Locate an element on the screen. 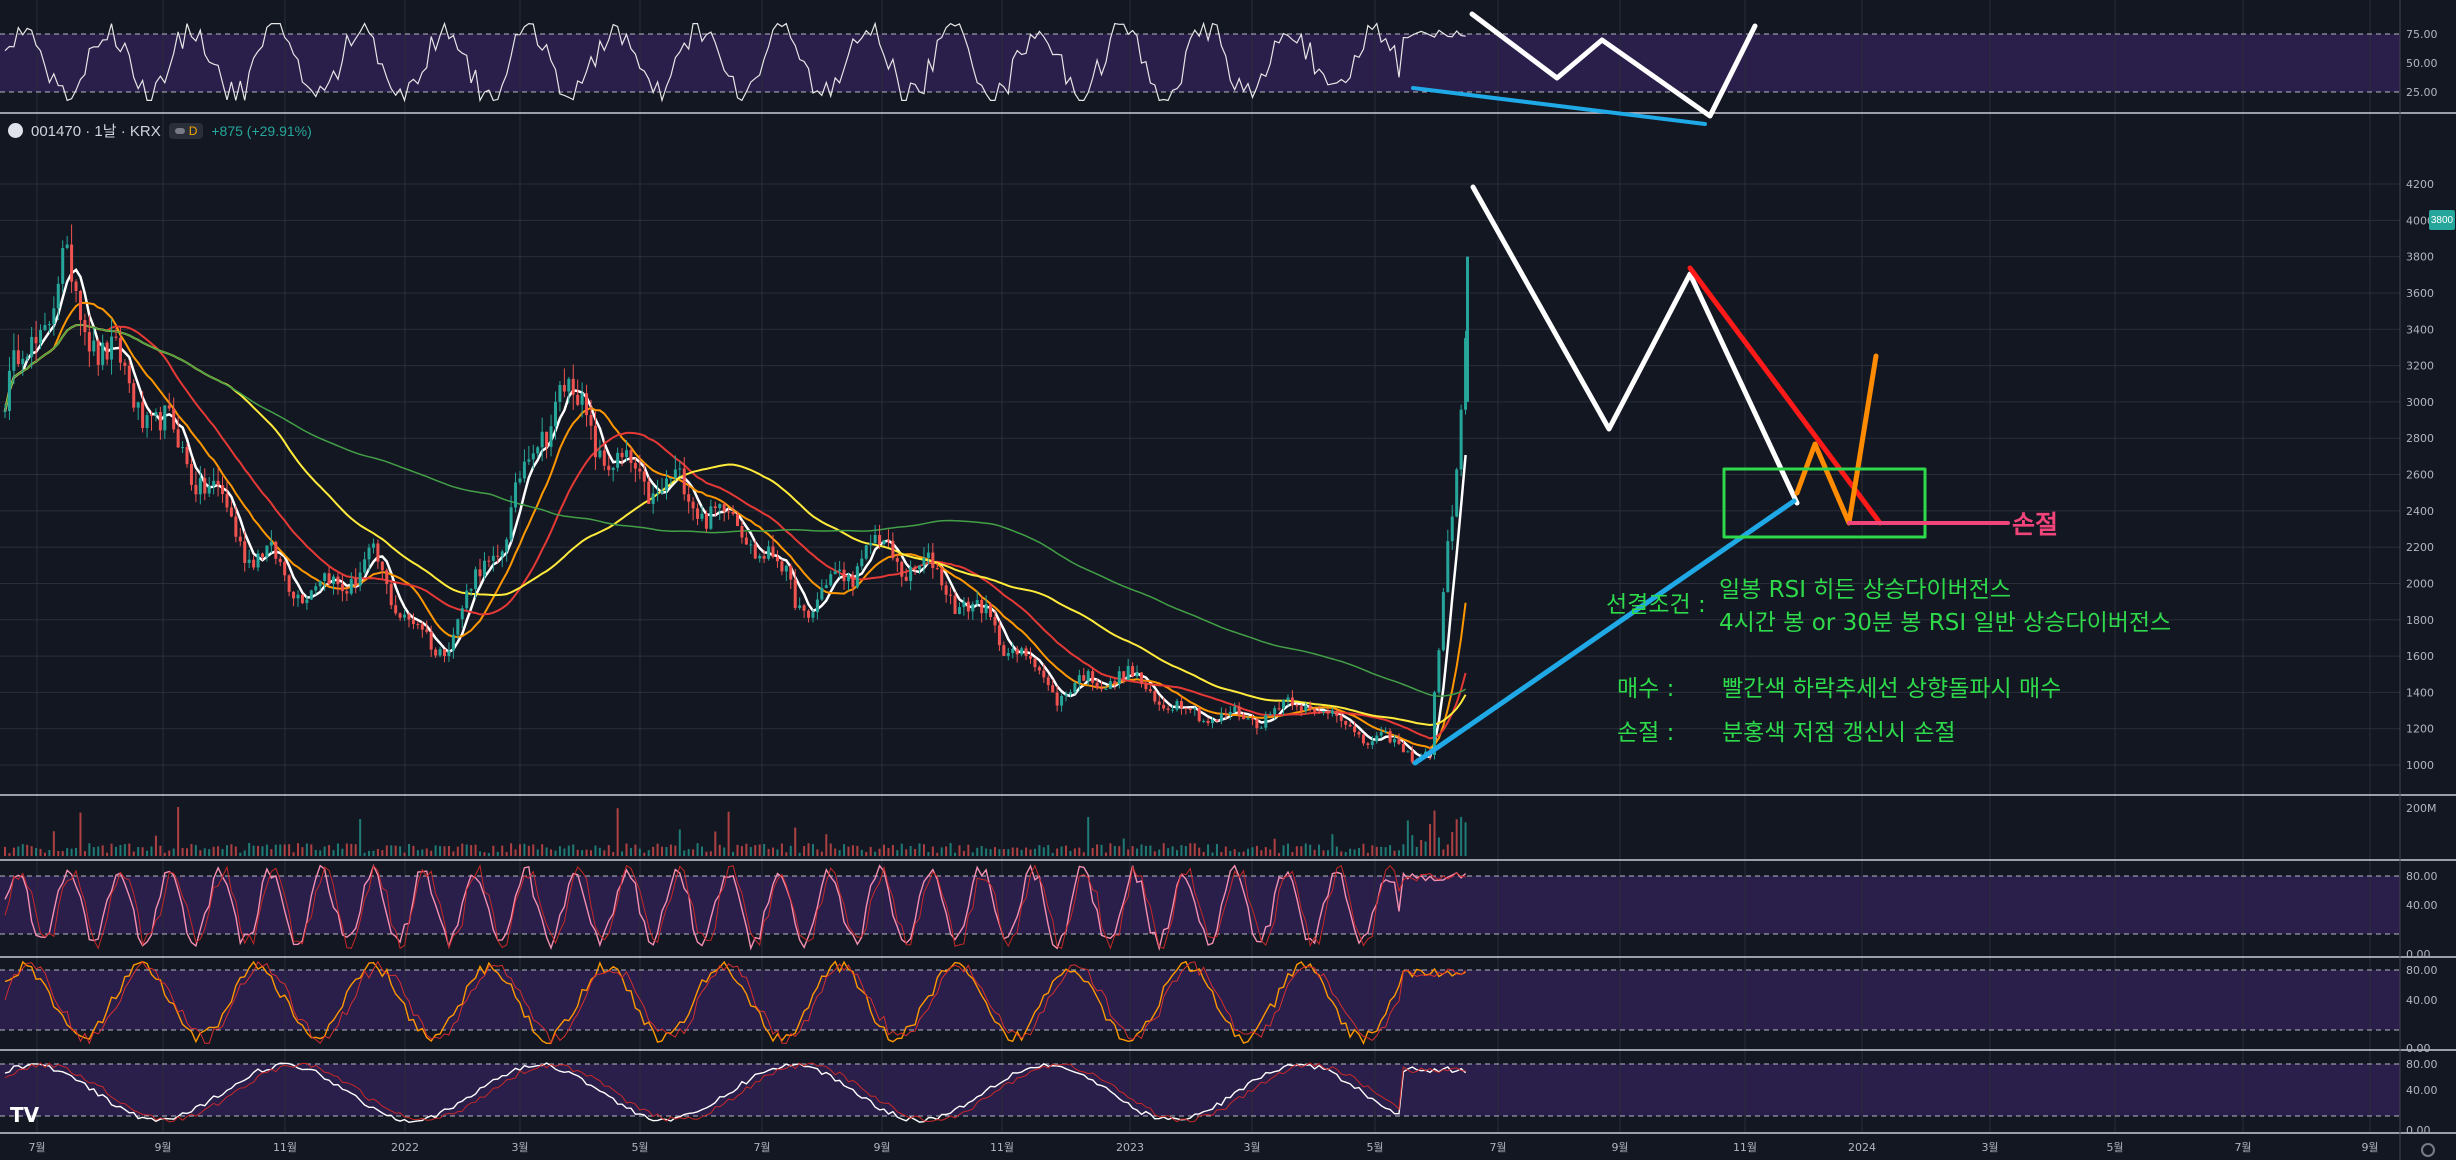 This screenshot has height=1160, width=2456. settings-icon is located at coordinates (2428, 1150).